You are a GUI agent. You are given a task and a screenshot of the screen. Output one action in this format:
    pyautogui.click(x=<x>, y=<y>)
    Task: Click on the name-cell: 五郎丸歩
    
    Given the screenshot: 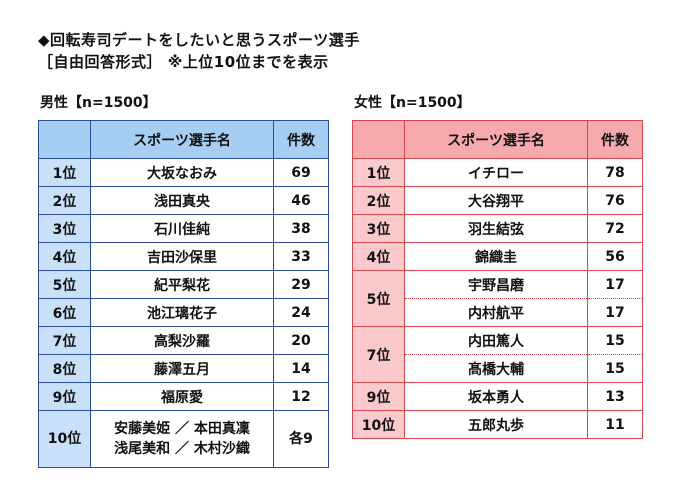 What is the action you would take?
    pyautogui.click(x=496, y=424)
    